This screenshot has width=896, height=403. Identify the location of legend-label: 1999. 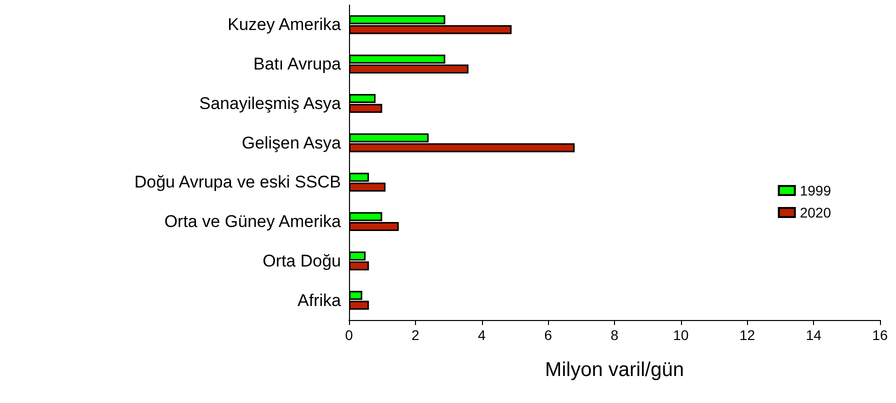
(816, 190).